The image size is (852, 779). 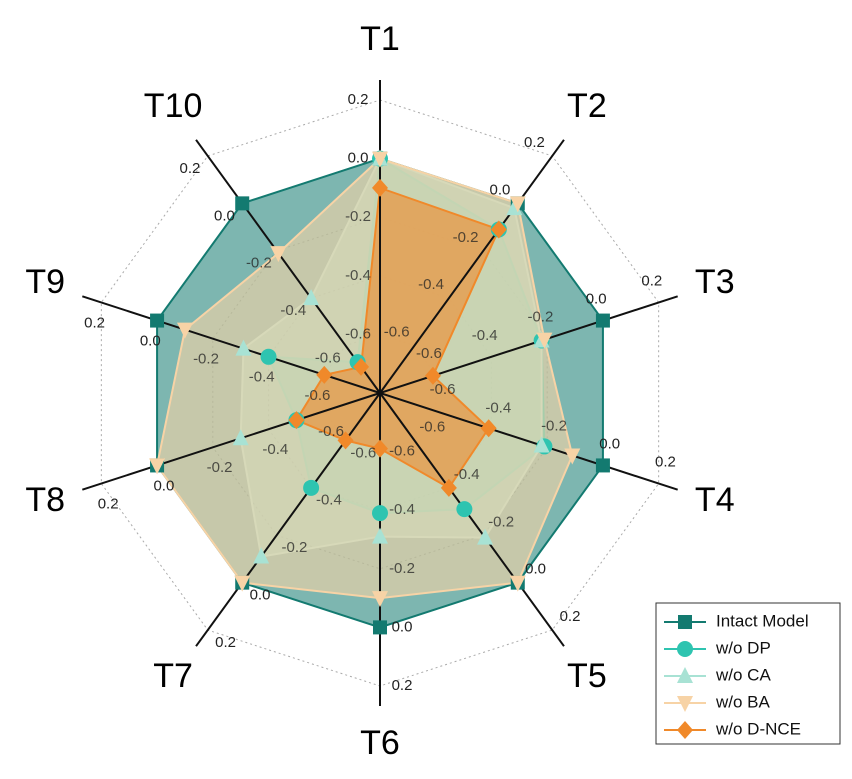 What do you see at coordinates (715, 500) in the screenshot?
I see `axis-label: T4` at bounding box center [715, 500].